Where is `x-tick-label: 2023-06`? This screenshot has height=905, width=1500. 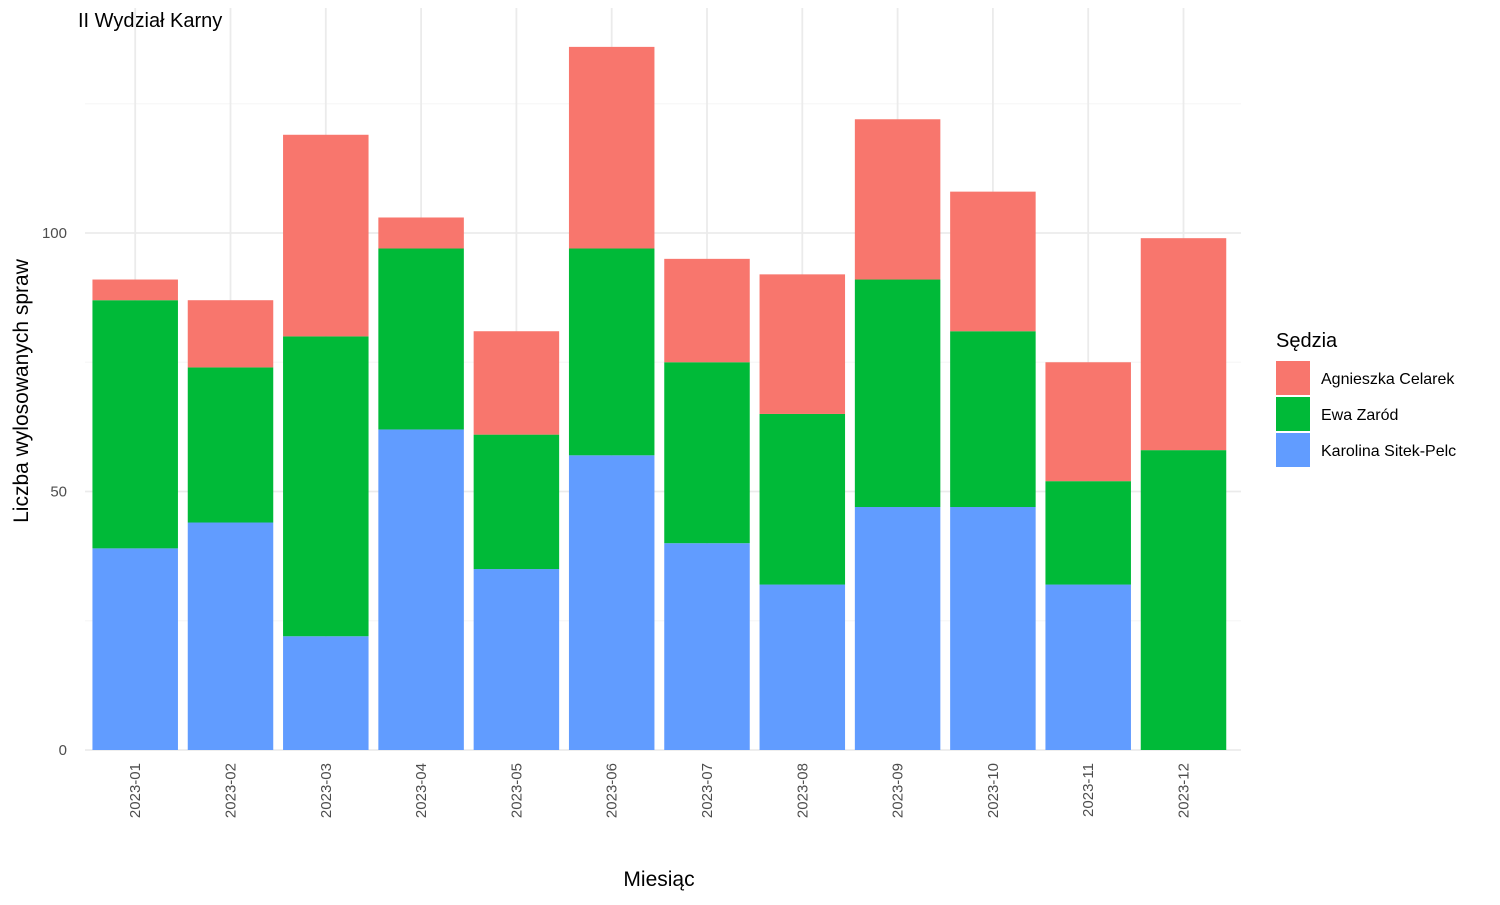 x-tick-label: 2023-06 is located at coordinates (612, 790).